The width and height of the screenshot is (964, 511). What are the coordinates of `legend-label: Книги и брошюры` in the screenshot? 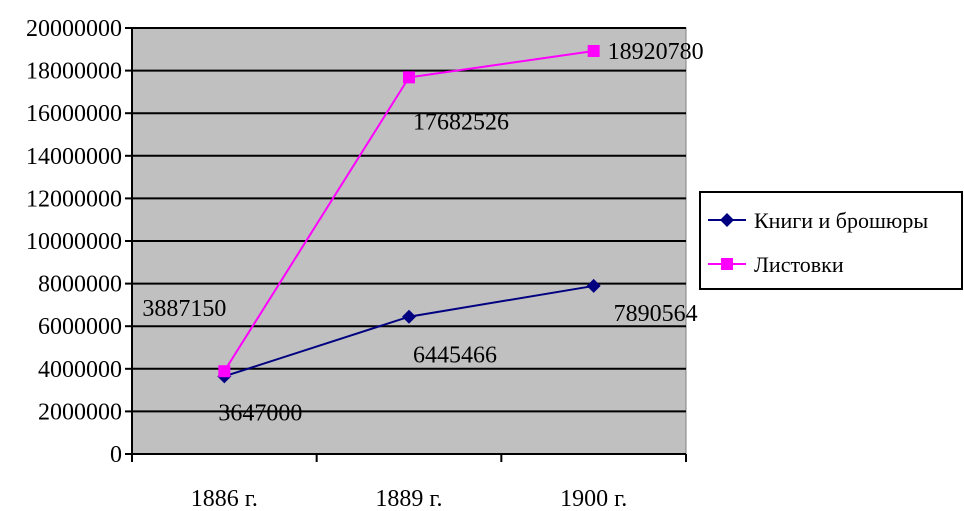 It's located at (841, 220).